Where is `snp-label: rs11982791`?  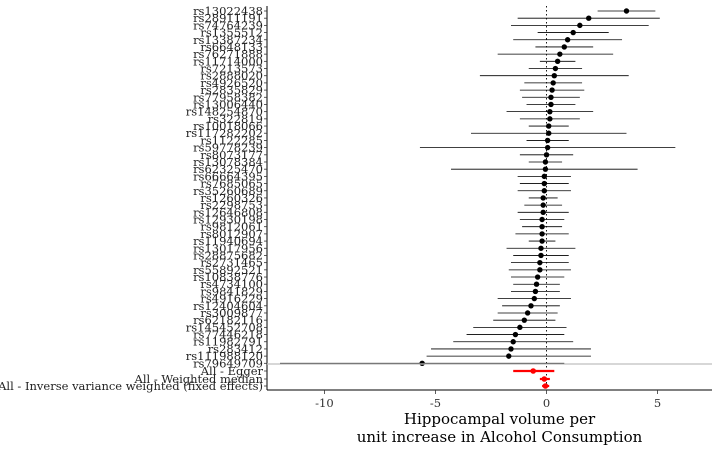
snp-label: rs11982791 is located at coordinates (228, 342).